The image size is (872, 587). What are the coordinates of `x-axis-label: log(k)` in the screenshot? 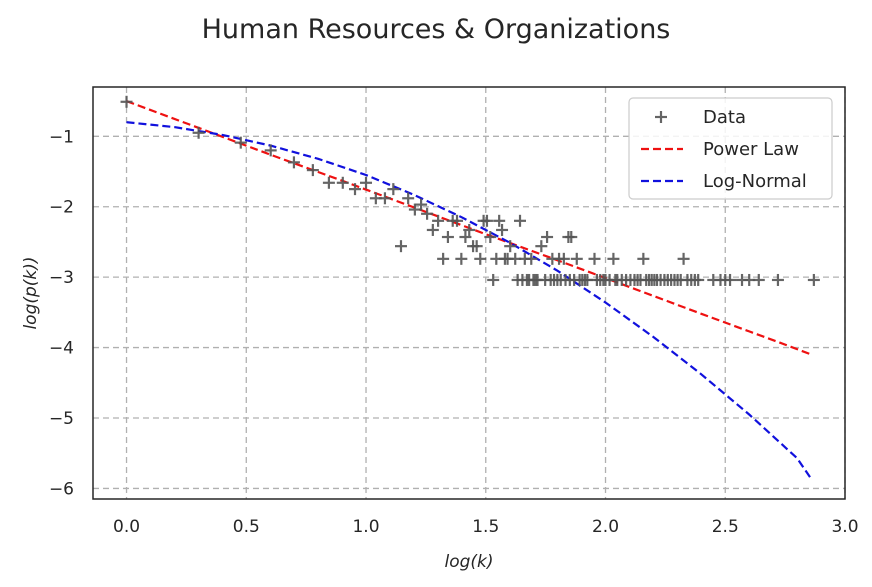 It's located at (468, 562).